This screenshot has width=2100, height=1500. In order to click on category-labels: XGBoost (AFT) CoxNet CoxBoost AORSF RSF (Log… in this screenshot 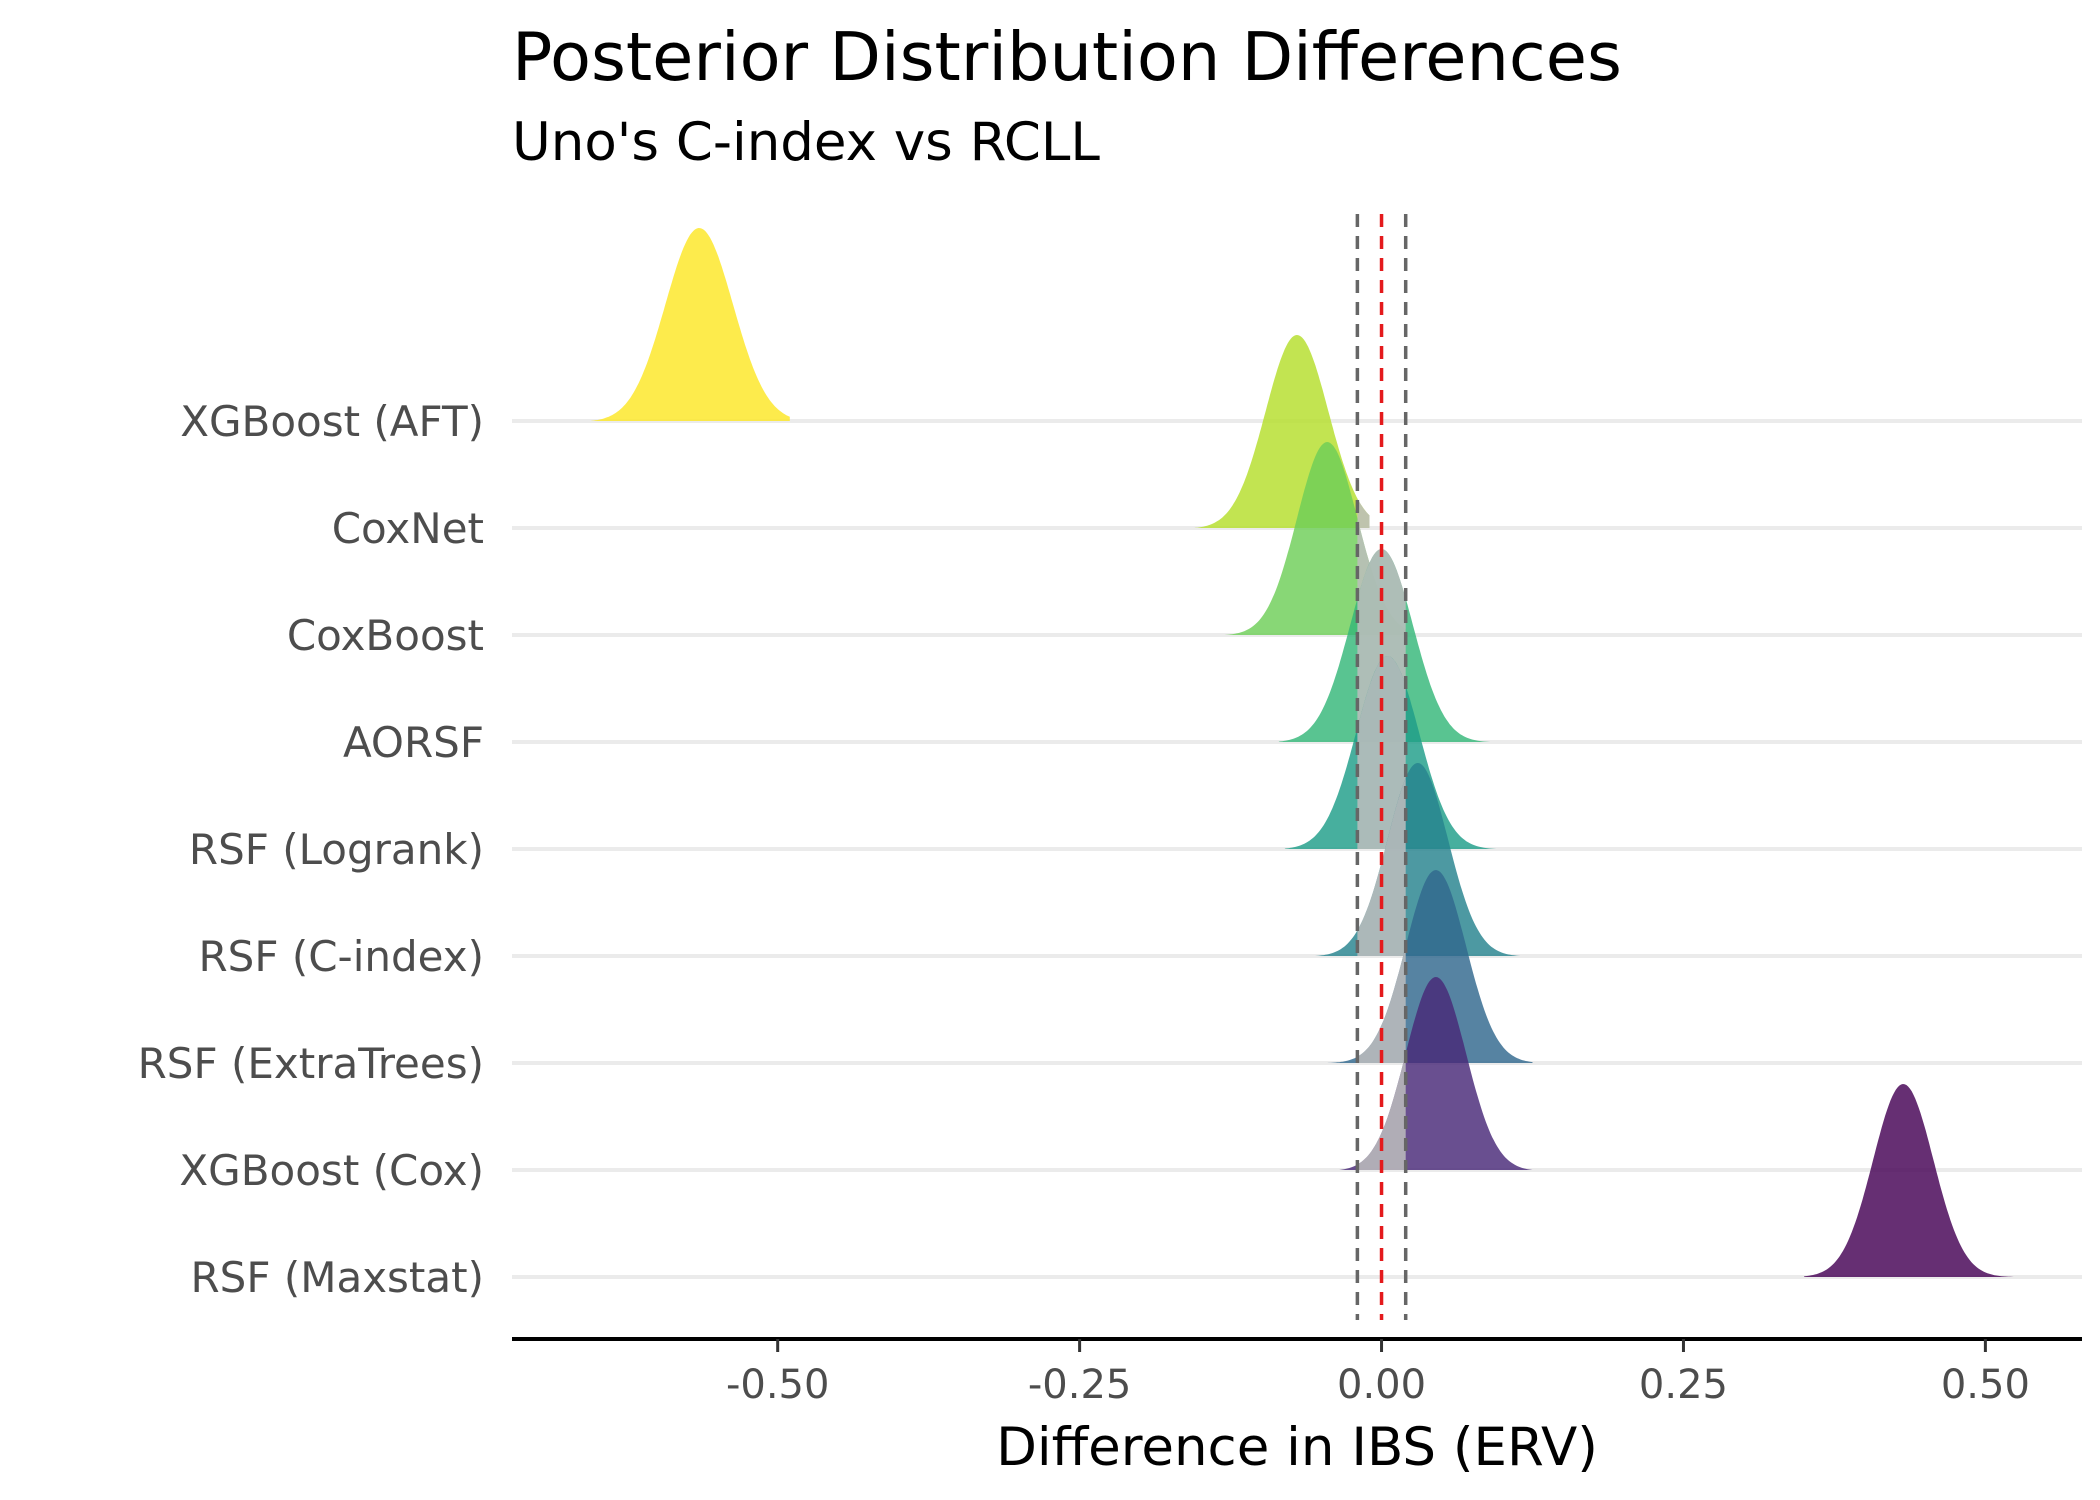, I will do `click(311, 849)`.